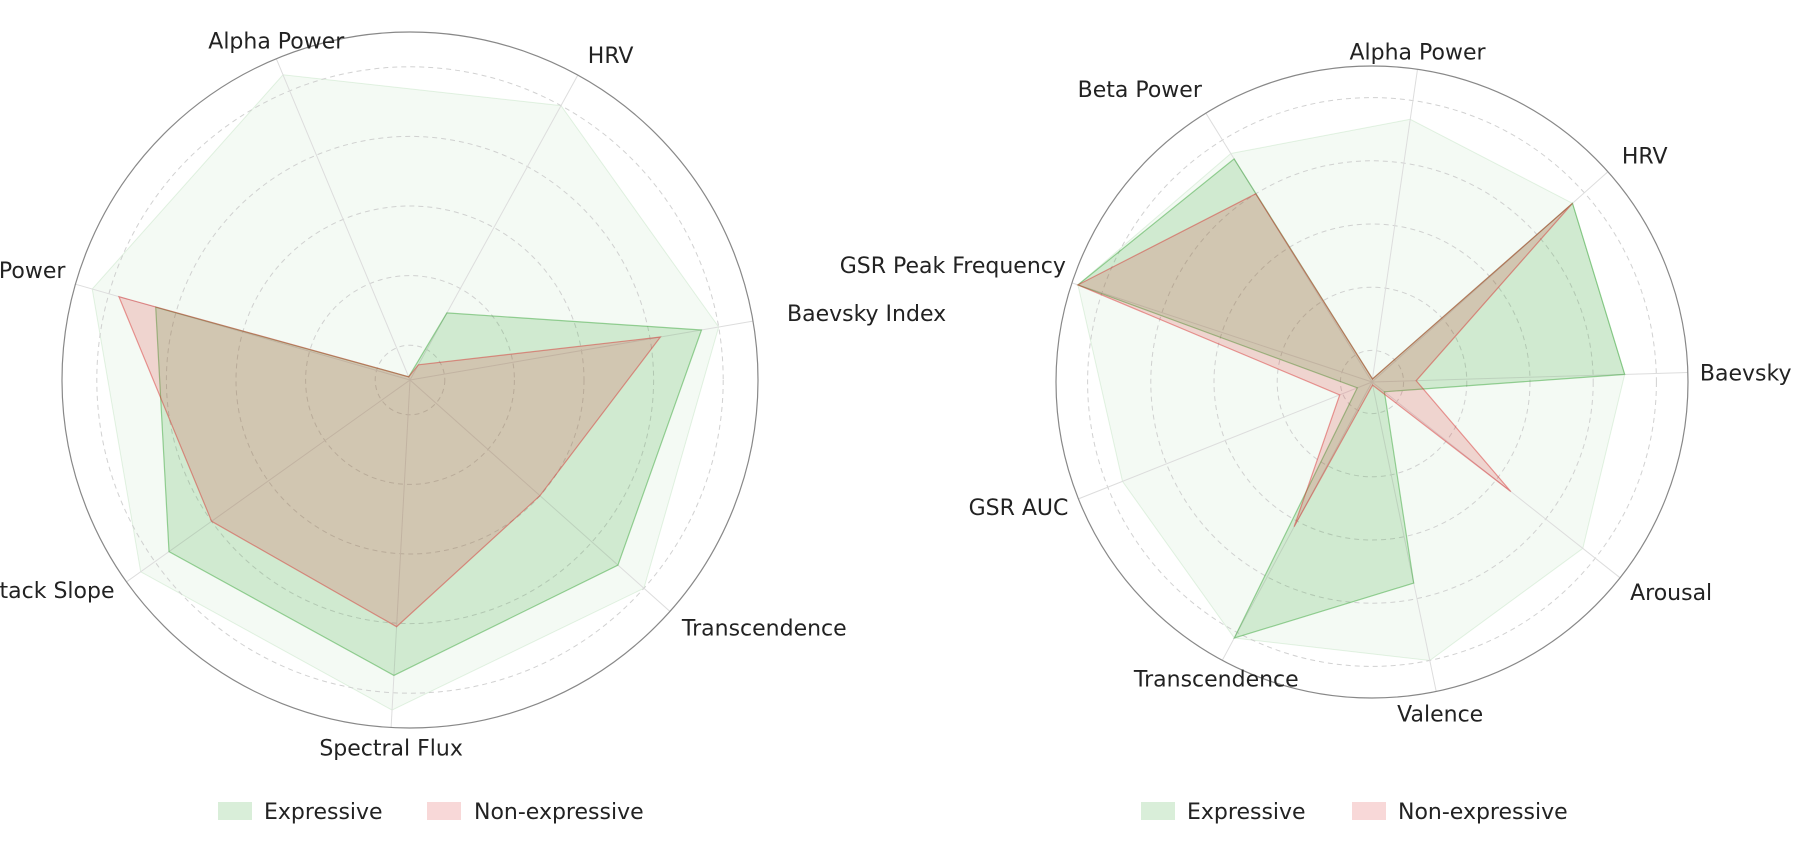 The width and height of the screenshot is (1800, 856). I want to click on axis-label: Spectral Flux, so click(391, 749).